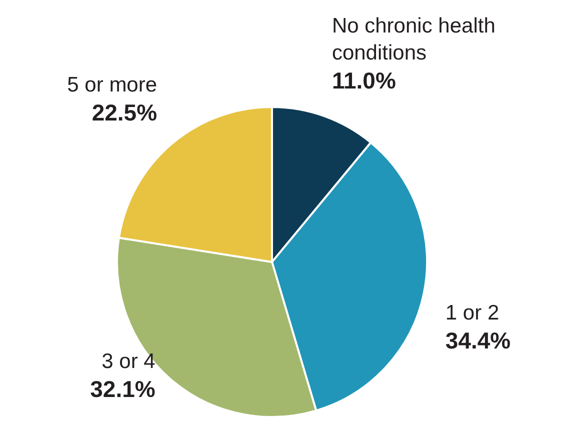 The image size is (588, 428). Describe the element at coordinates (125, 112) in the screenshot. I see `data-label: 22.5%` at that location.